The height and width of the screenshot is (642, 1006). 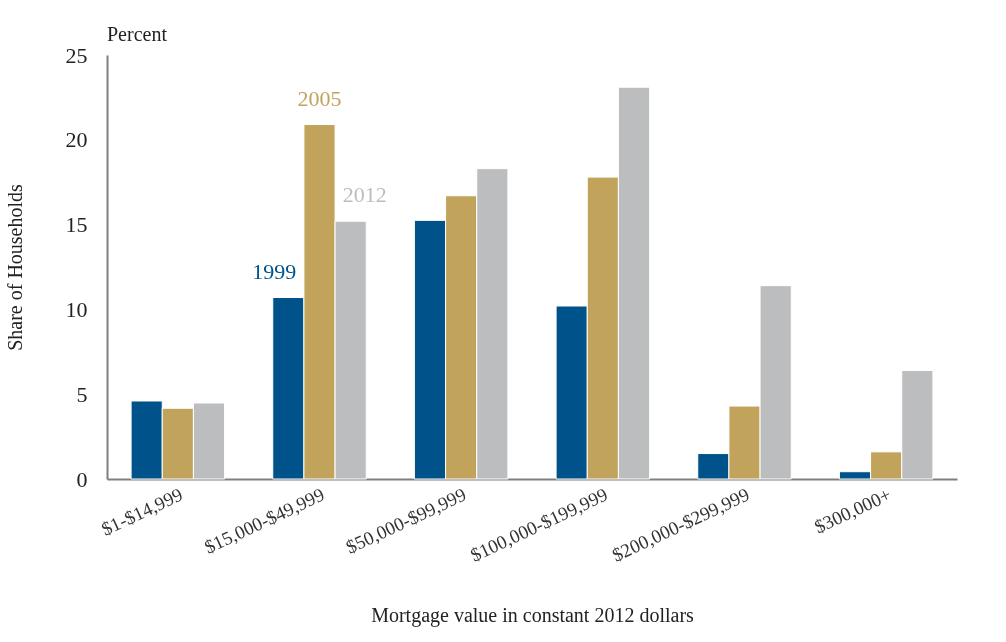 I want to click on y-tick-label: 20, so click(x=76, y=140).